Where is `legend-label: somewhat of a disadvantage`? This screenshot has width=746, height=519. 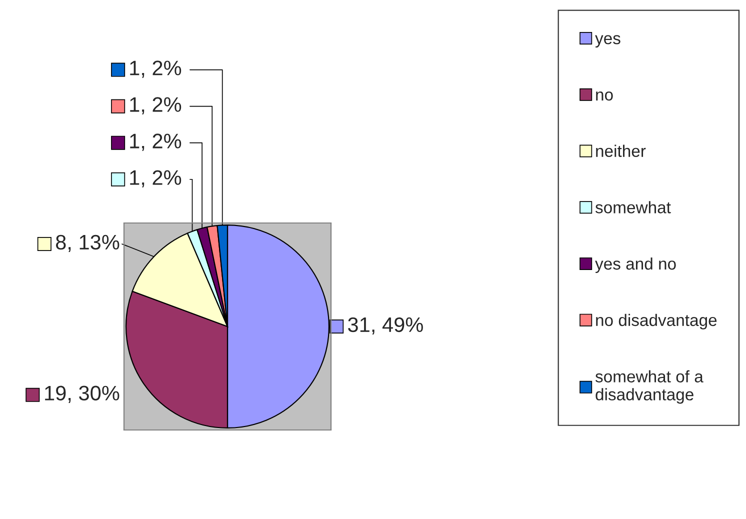
legend-label: somewhat of a disadvantage is located at coordinates (649, 387).